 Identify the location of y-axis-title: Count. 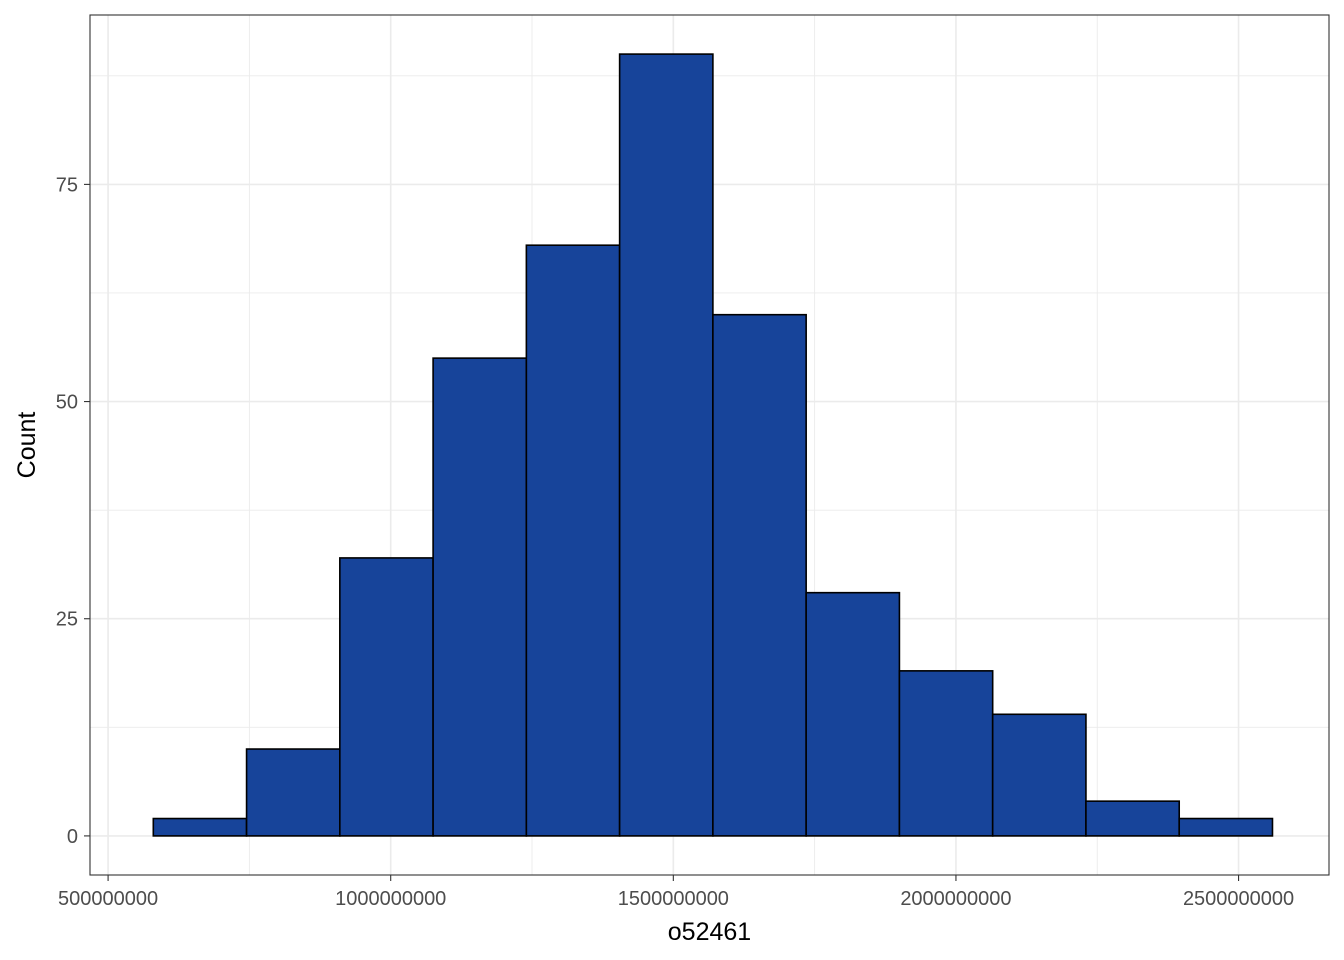
(27, 445).